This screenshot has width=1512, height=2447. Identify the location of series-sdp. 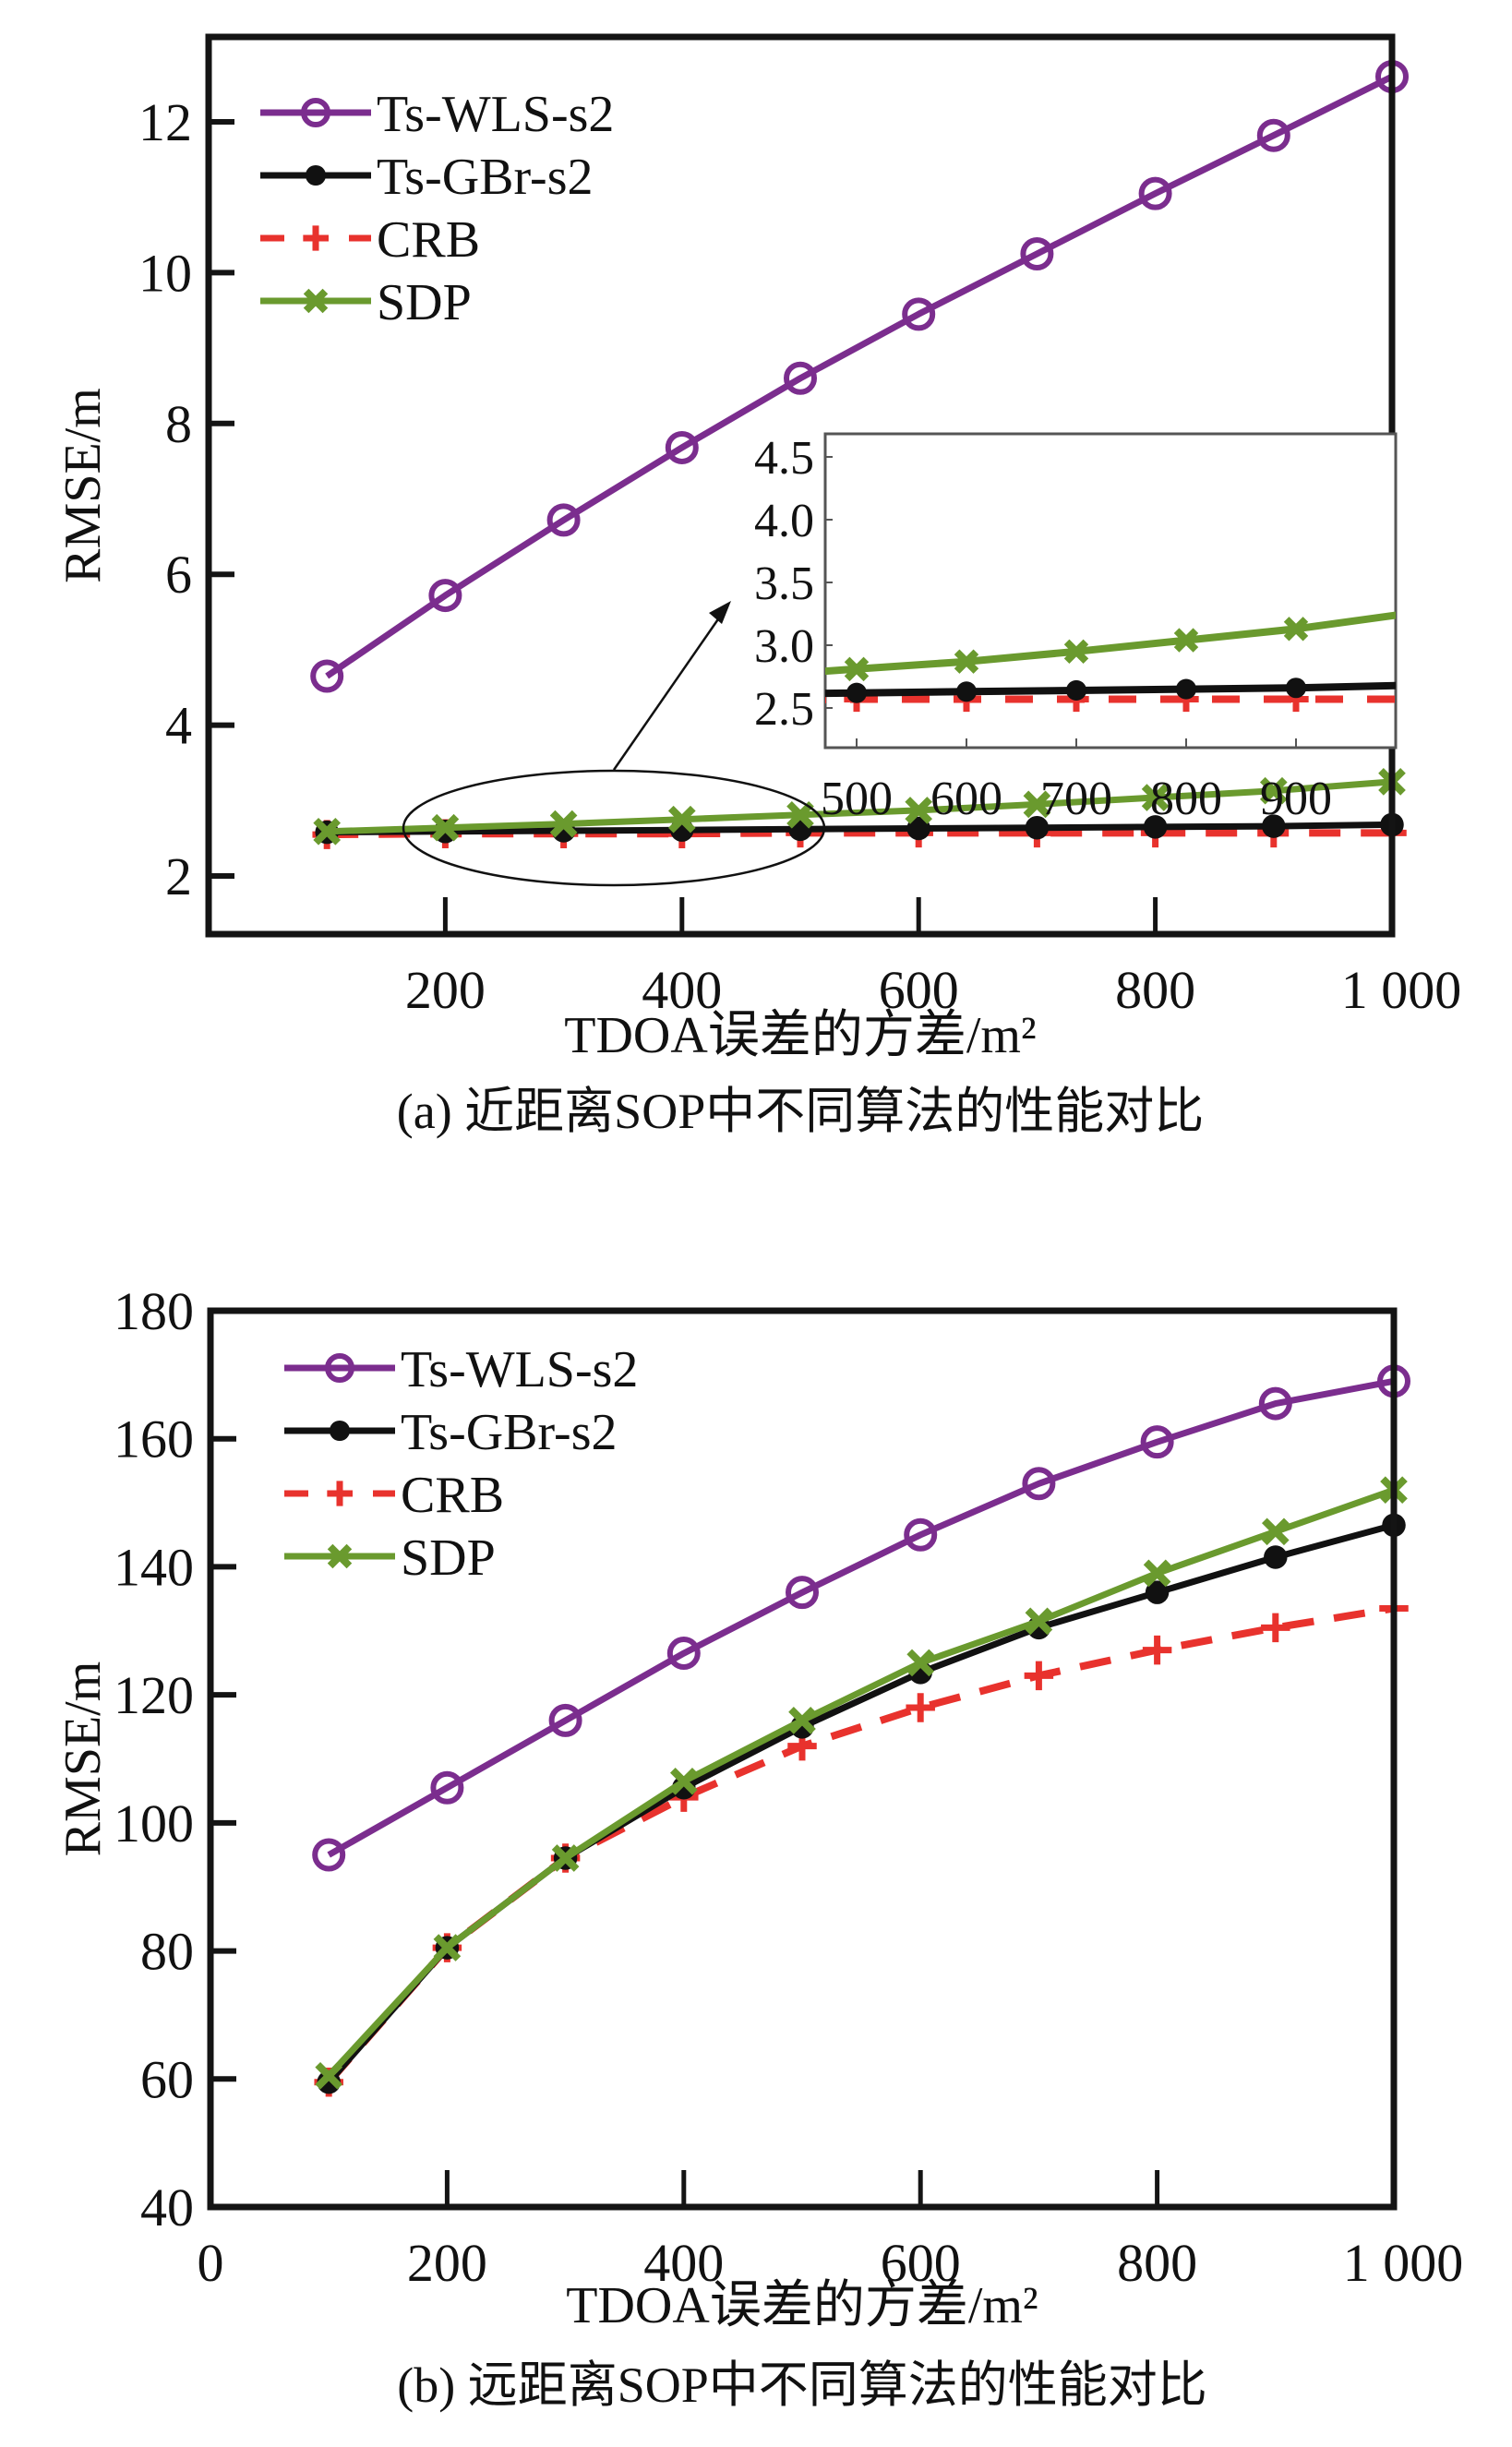
(859, 807).